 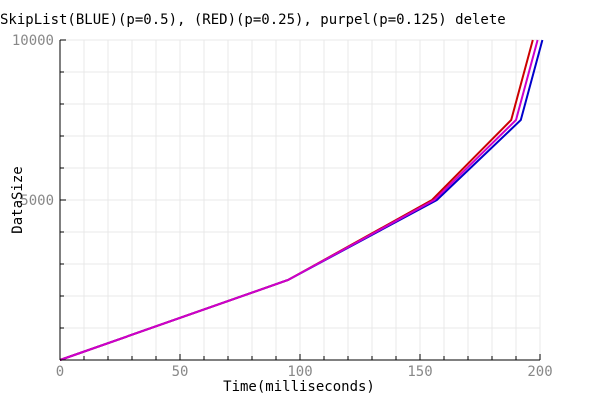 I want to click on x-tick-label: 0, so click(x=60, y=372).